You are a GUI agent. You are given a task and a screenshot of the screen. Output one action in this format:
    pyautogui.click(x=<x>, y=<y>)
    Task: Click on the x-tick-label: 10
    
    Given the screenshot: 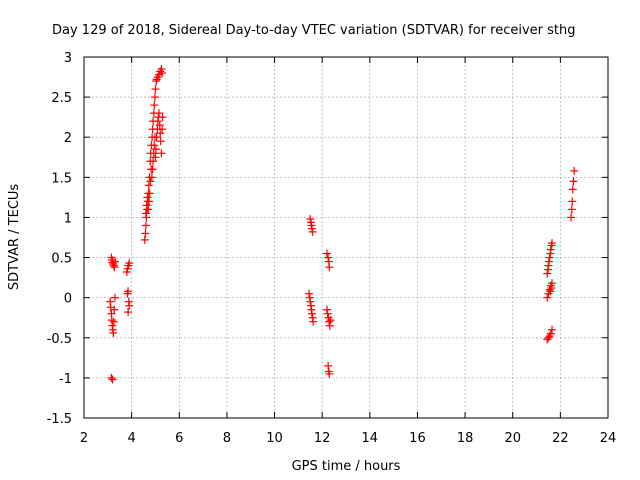 What is the action you would take?
    pyautogui.click(x=274, y=438)
    